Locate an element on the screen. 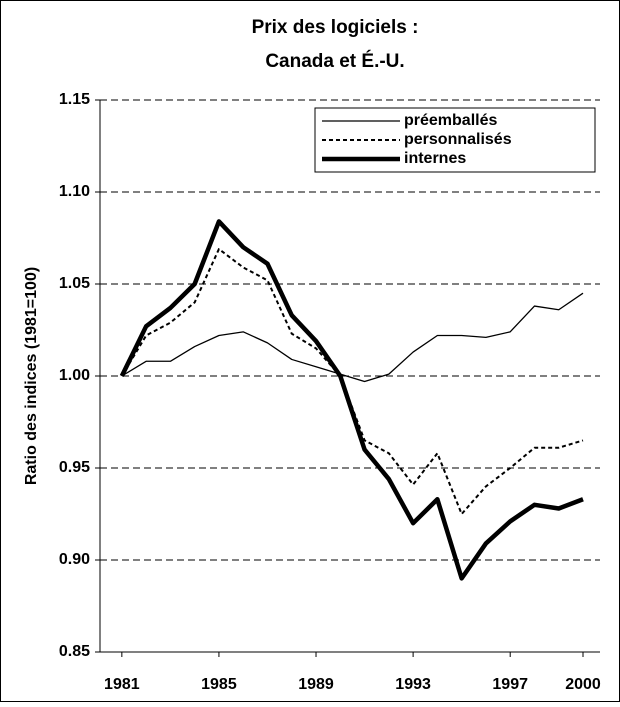  y-tick-label: 1.10 is located at coordinates (74, 191).